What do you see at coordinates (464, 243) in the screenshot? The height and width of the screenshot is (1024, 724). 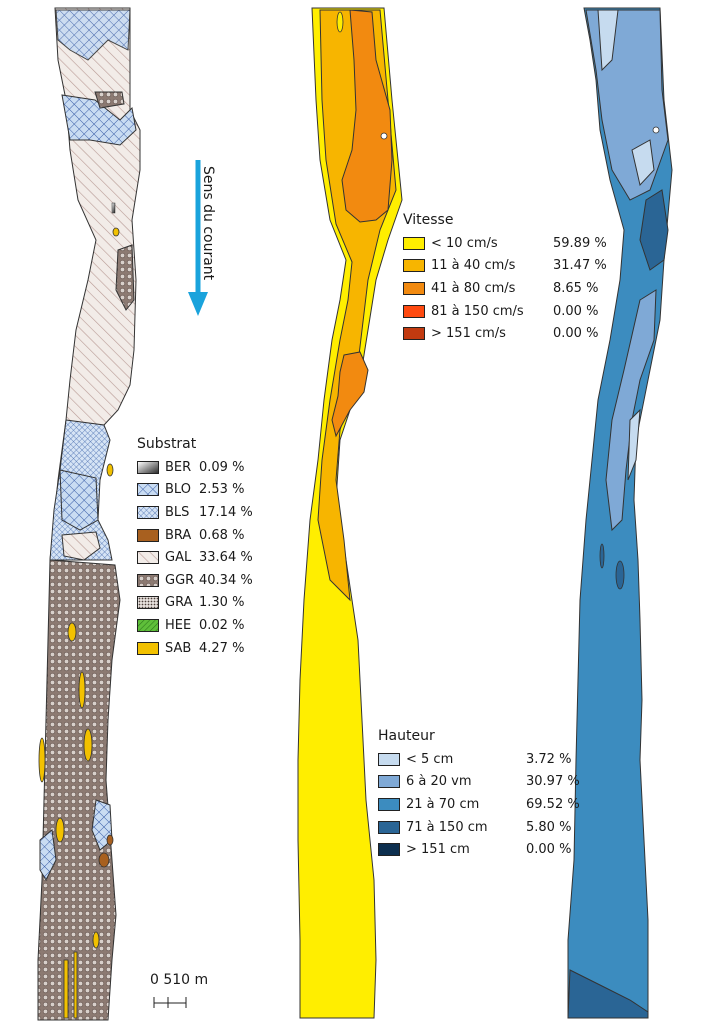 I see `legend-label: < 10 cm/s` at bounding box center [464, 243].